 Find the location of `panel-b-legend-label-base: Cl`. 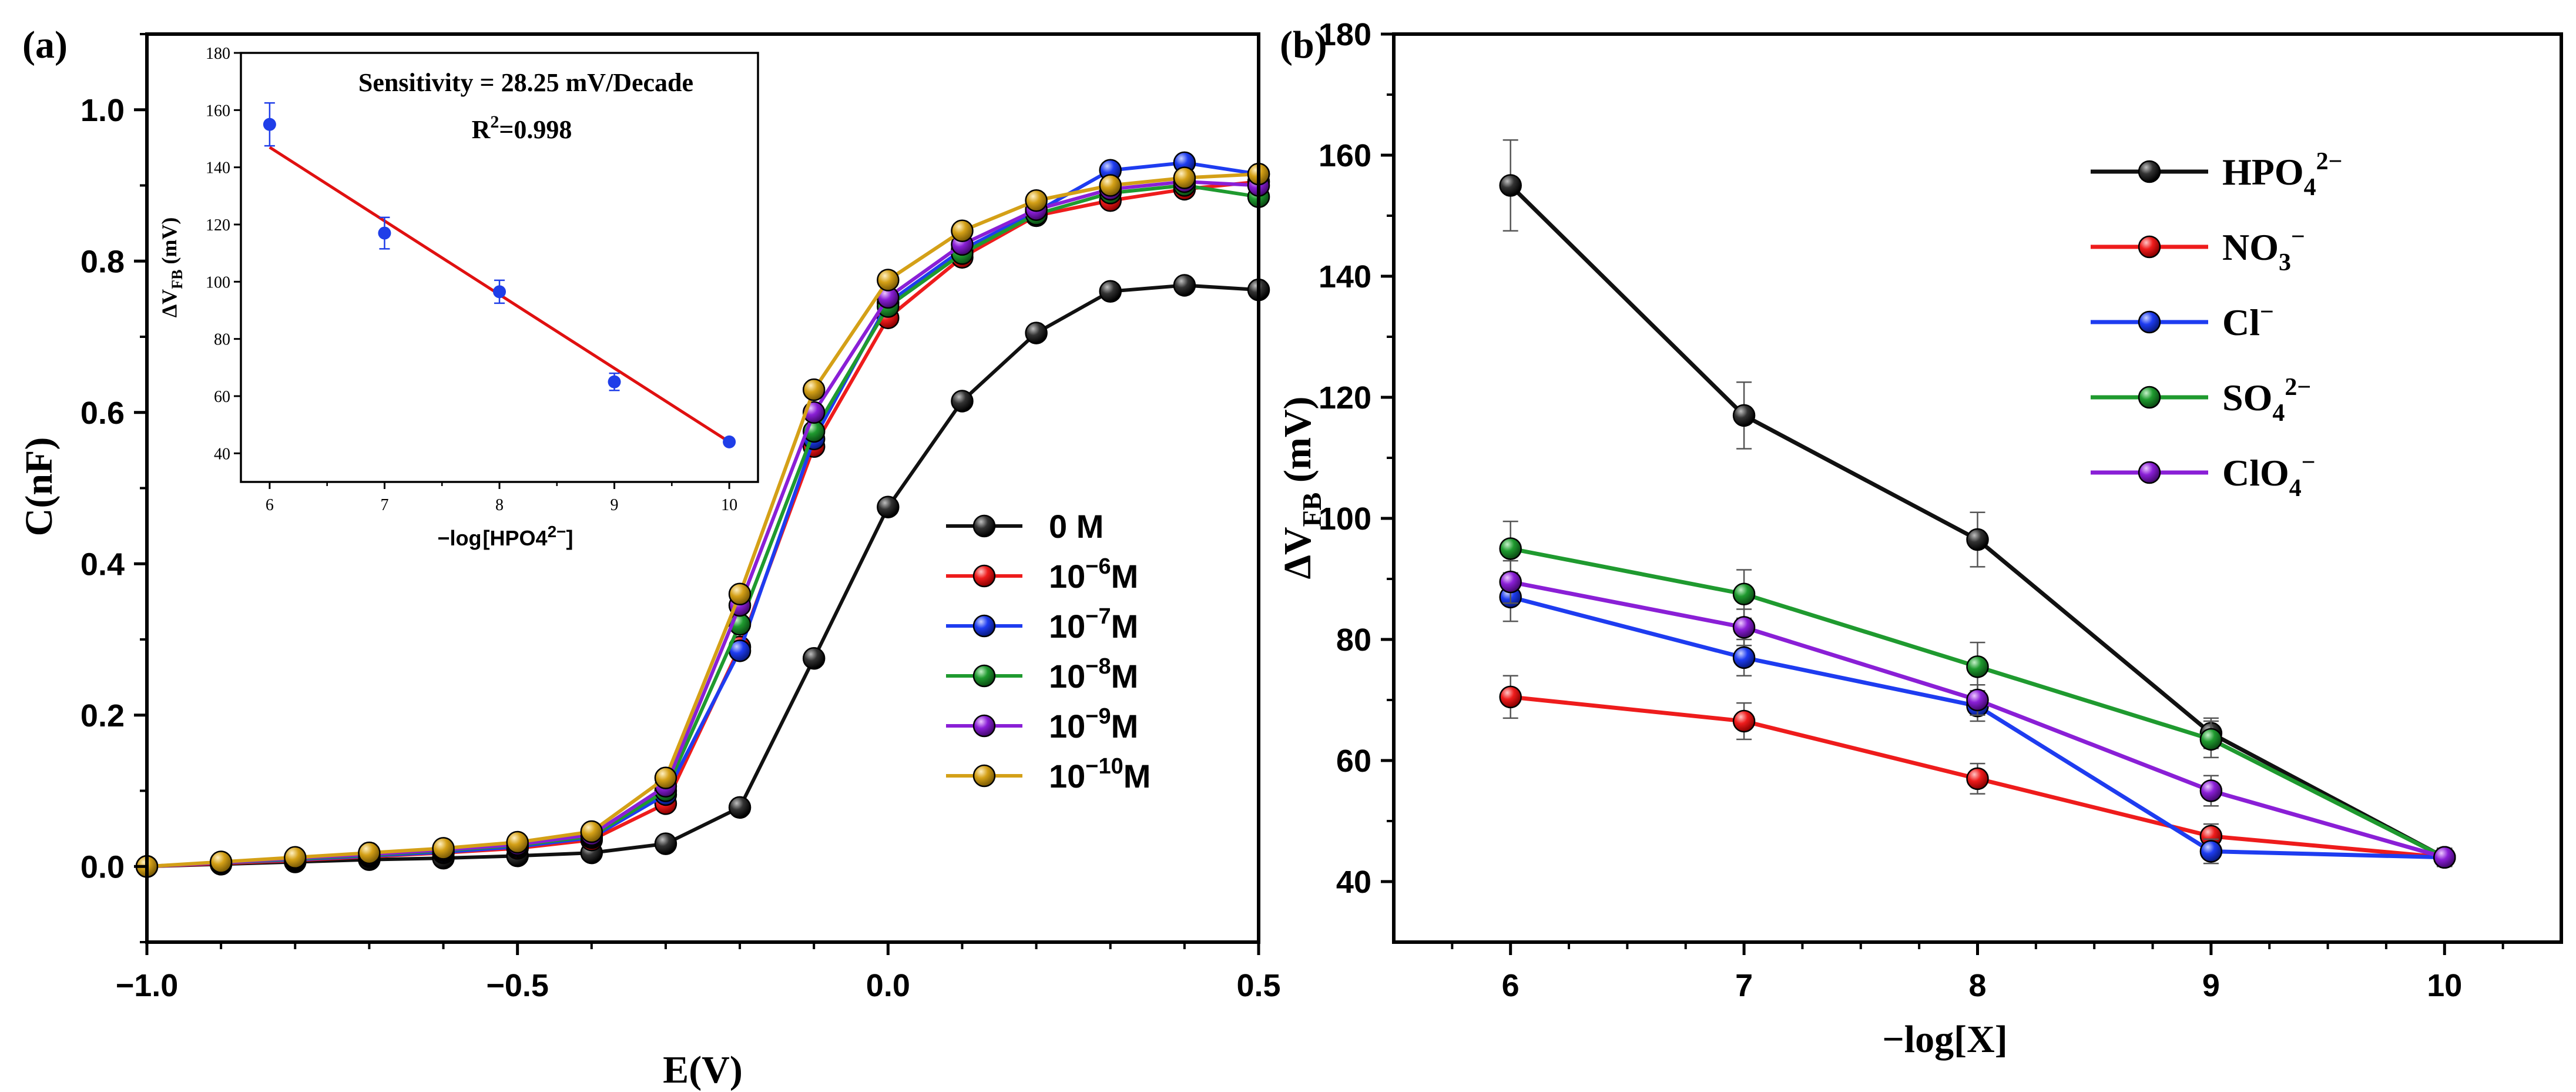

panel-b-legend-label-base: Cl is located at coordinates (2241, 322).